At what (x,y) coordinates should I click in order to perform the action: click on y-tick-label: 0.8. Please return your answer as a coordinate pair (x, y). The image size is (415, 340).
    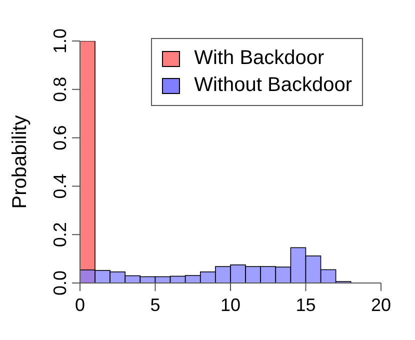
    Looking at the image, I should click on (60, 89).